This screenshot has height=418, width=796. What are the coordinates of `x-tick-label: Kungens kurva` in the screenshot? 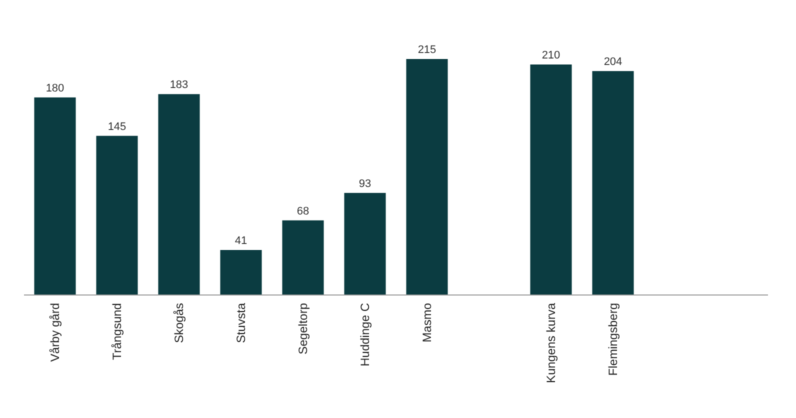 It's located at (551, 343).